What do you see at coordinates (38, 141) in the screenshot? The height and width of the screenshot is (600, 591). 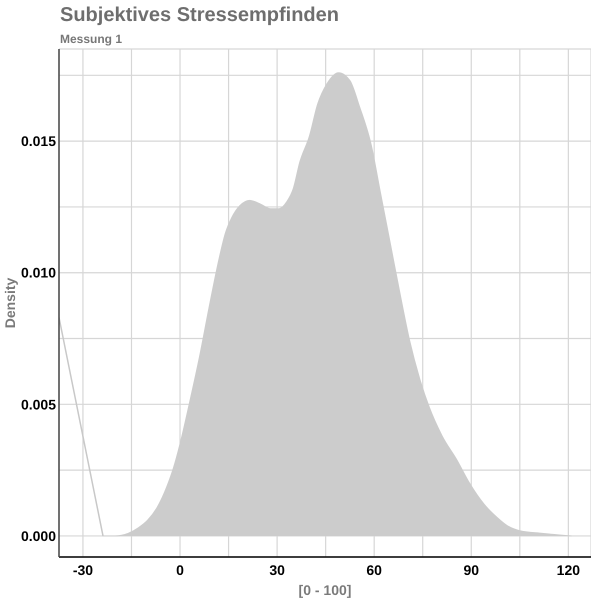 I see `y-tick-label: 0.015` at bounding box center [38, 141].